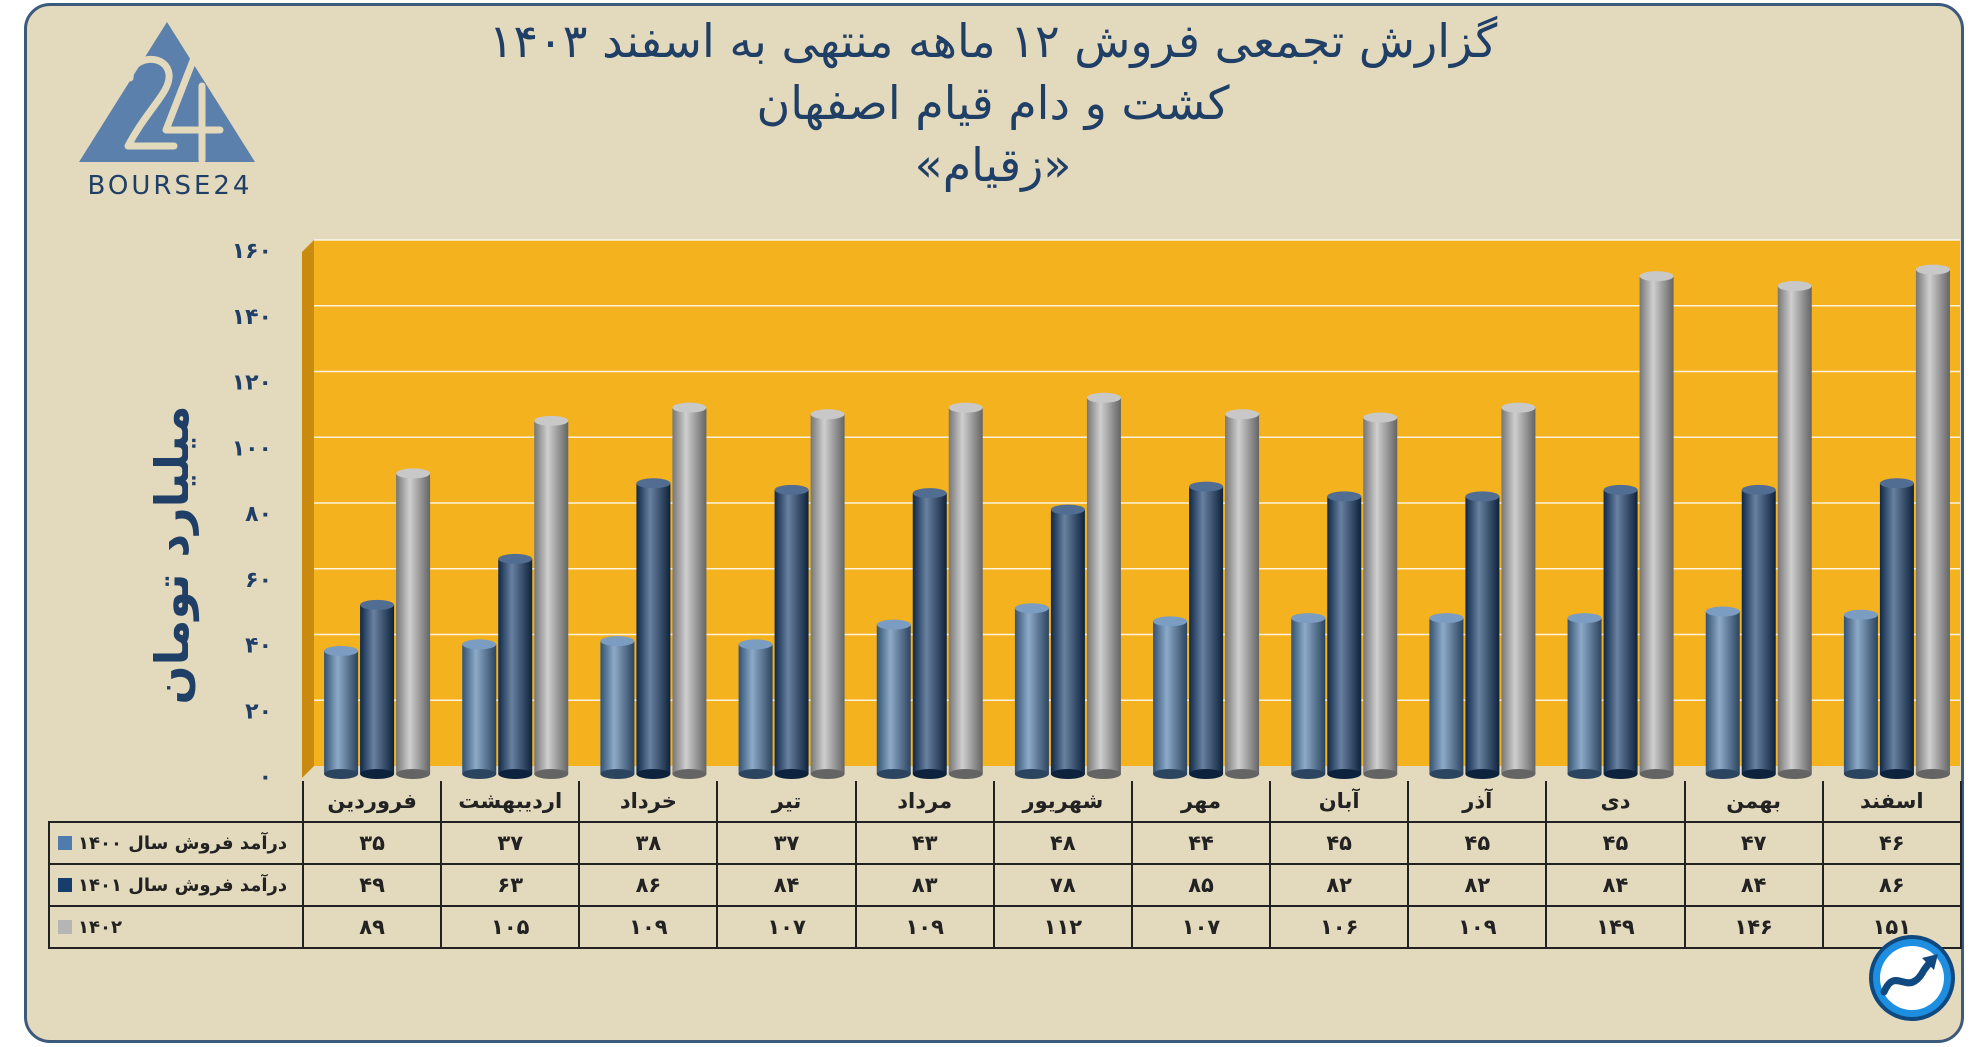 Image resolution: width=1986 pixels, height=1047 pixels. What do you see at coordinates (252, 448) in the screenshot?
I see `y-tick-label: ۱۰۰` at bounding box center [252, 448].